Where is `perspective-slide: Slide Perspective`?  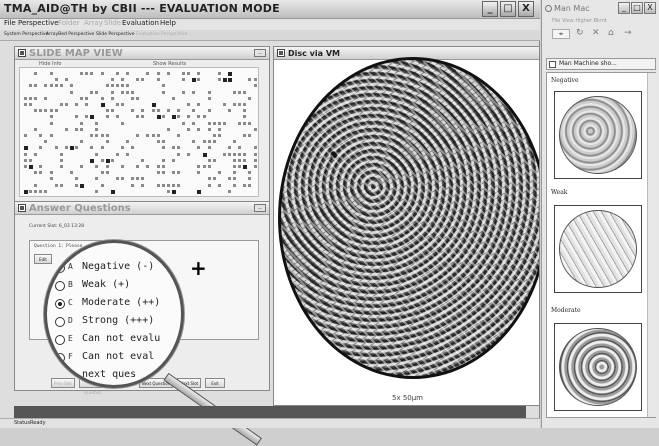 perspective-slide: Slide Perspective is located at coordinates (115, 34).